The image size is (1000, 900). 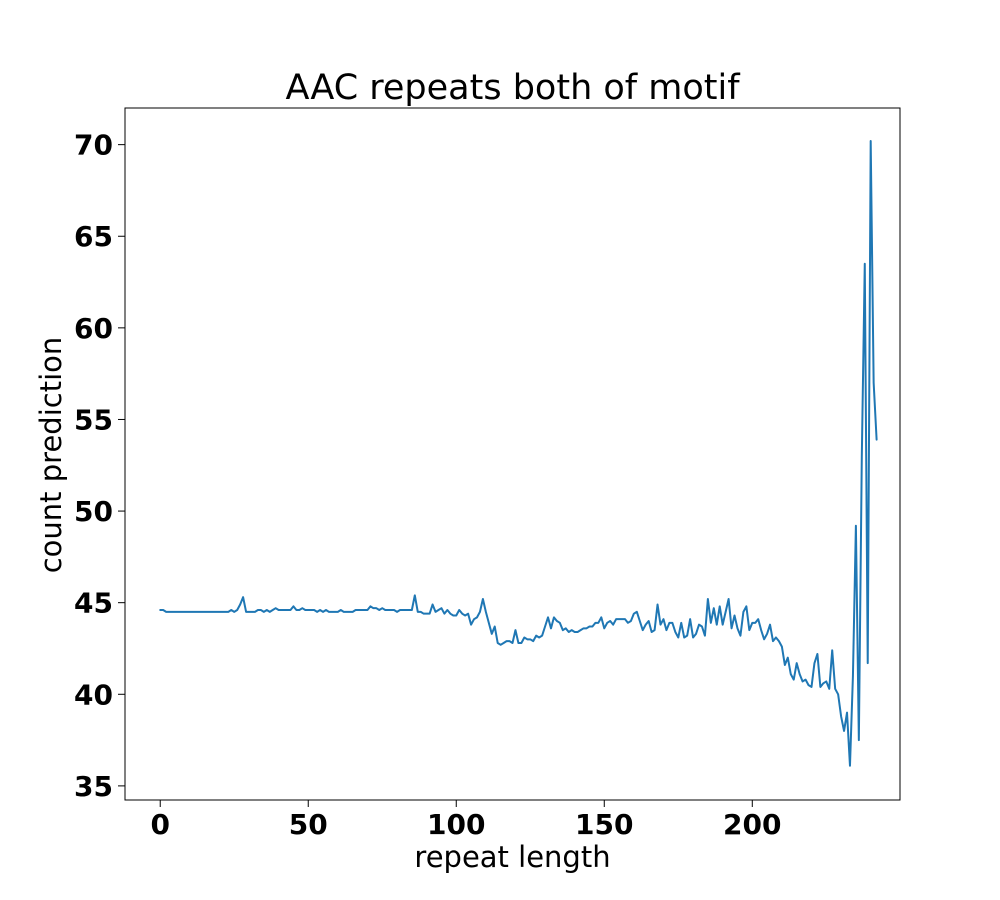 What do you see at coordinates (93, 511) in the screenshot?
I see `y-tick-label: 50` at bounding box center [93, 511].